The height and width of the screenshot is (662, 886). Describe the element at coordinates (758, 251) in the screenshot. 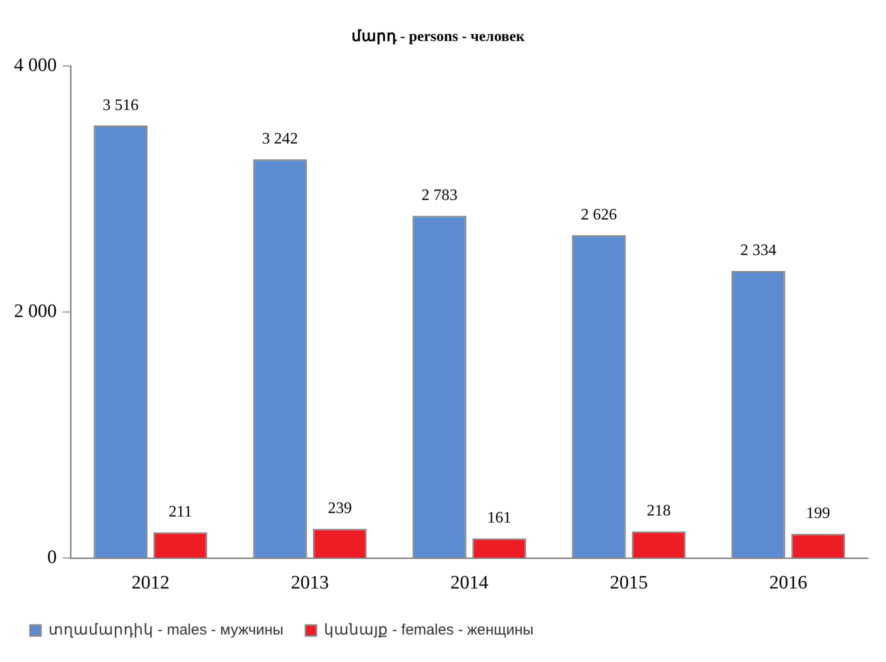

I see `data-label: 2 334` at that location.